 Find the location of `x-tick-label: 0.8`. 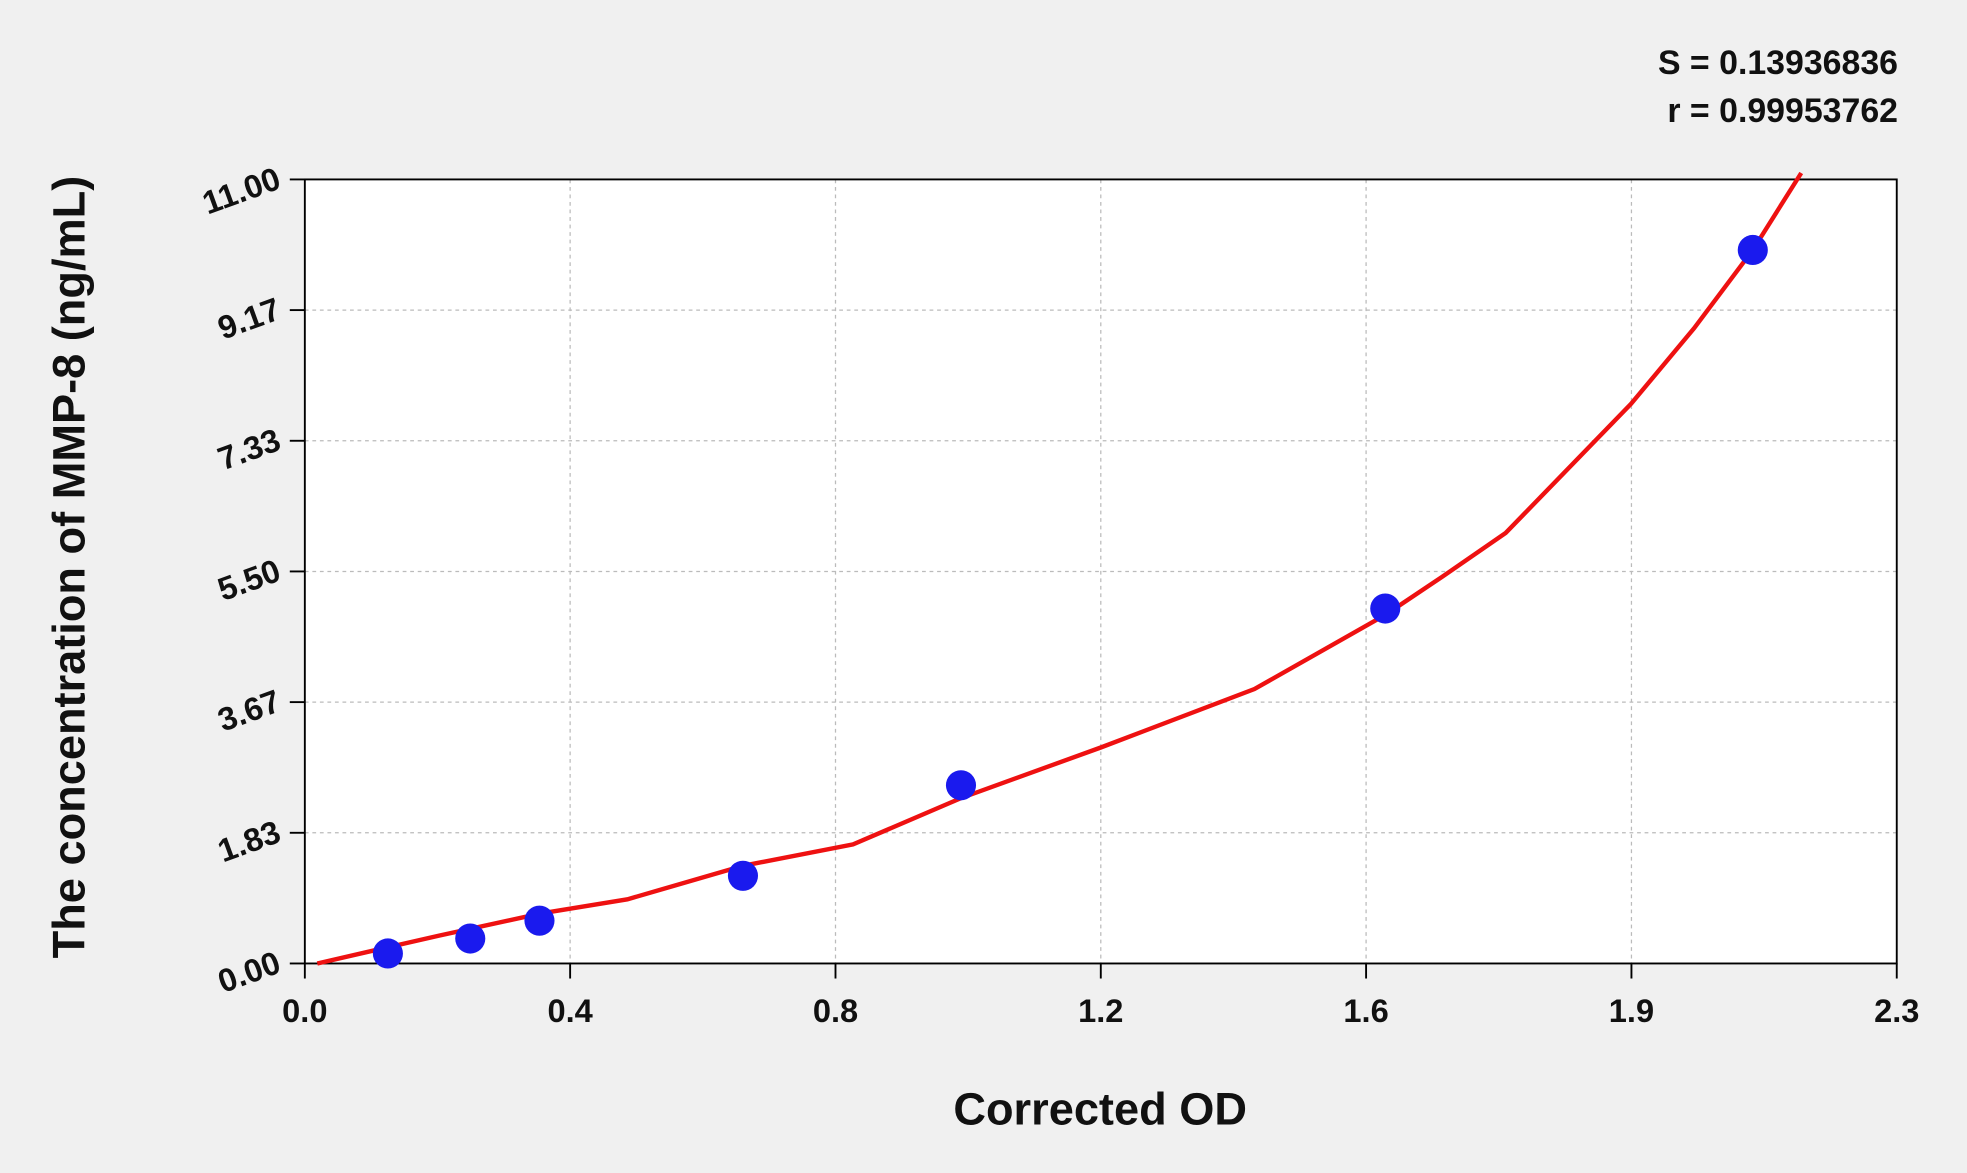

x-tick-label: 0.8 is located at coordinates (835, 1010).